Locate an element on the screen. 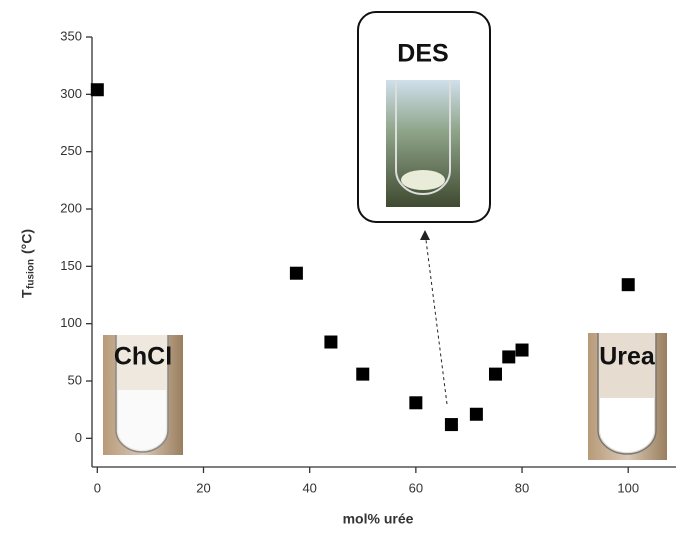 The height and width of the screenshot is (540, 678). x-tick-label: 80 is located at coordinates (522, 487).